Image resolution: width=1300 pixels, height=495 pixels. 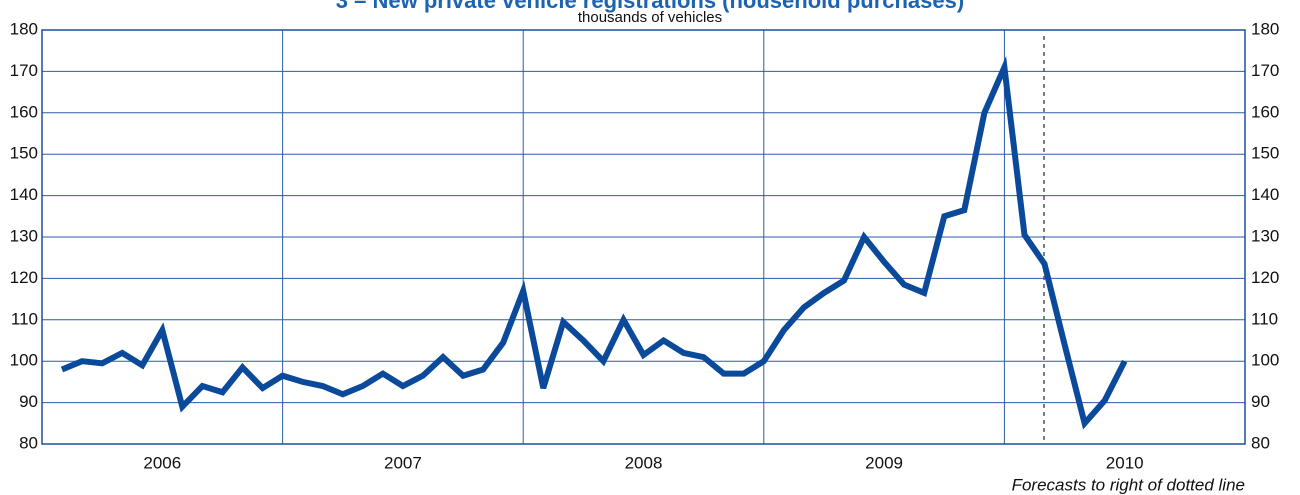 I want to click on y-tick-label: 150, so click(x=24, y=153).